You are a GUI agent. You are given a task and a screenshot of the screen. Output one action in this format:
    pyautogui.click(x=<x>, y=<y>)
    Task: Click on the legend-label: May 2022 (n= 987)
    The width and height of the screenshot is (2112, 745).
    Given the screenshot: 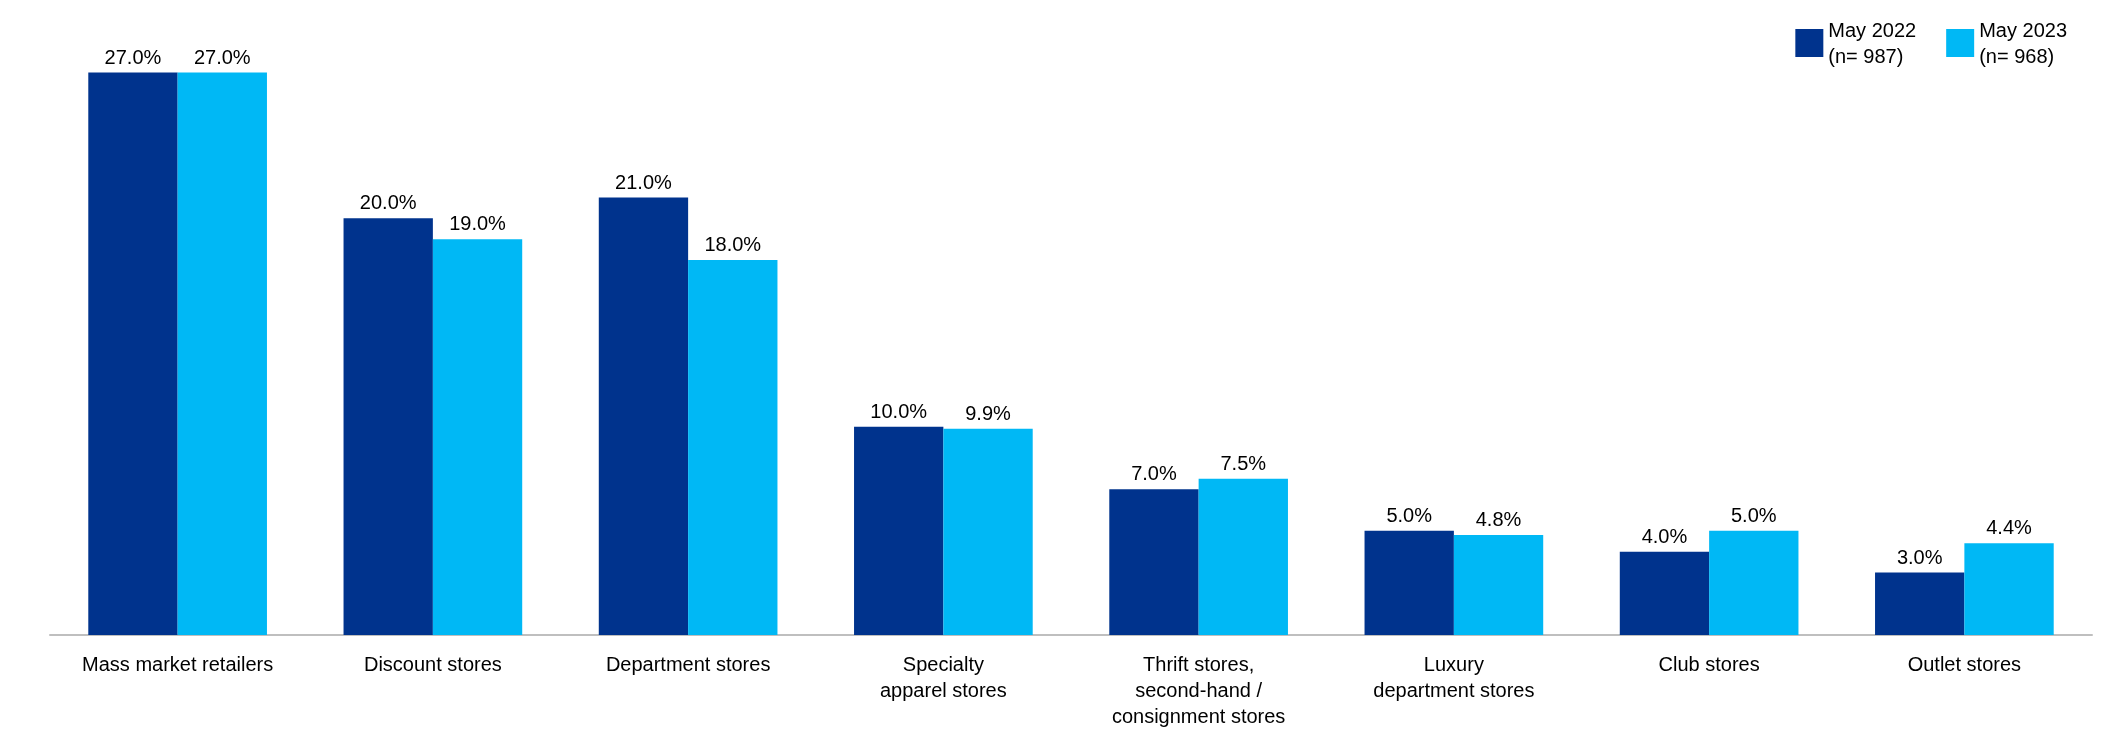 What is the action you would take?
    pyautogui.click(x=1872, y=43)
    